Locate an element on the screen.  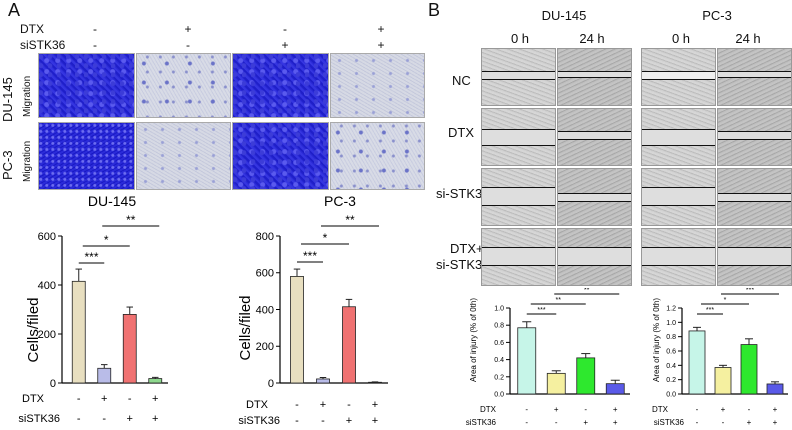
time-24h-pc3: 24 h is located at coordinates (748, 38).